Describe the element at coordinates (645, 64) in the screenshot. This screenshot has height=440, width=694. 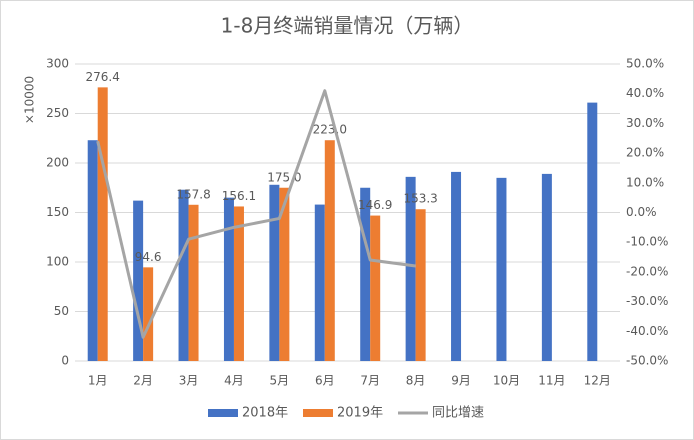
I see `y2-tick-label: 50.0%` at that location.